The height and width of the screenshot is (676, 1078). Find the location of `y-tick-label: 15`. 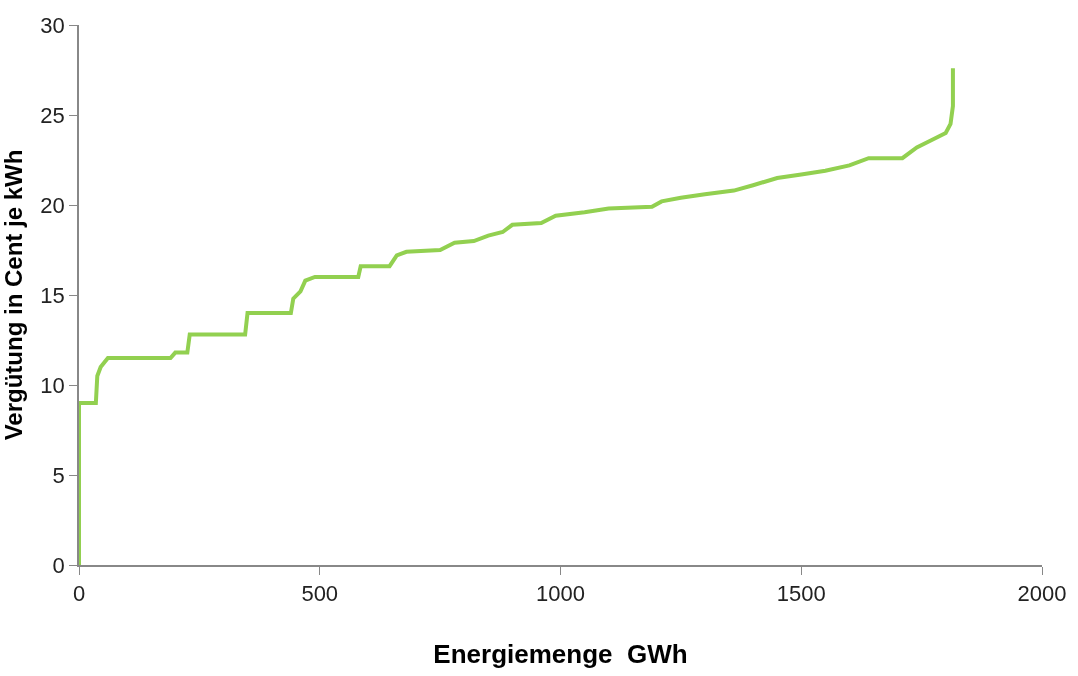

y-tick-label: 15 is located at coordinates (52, 295).